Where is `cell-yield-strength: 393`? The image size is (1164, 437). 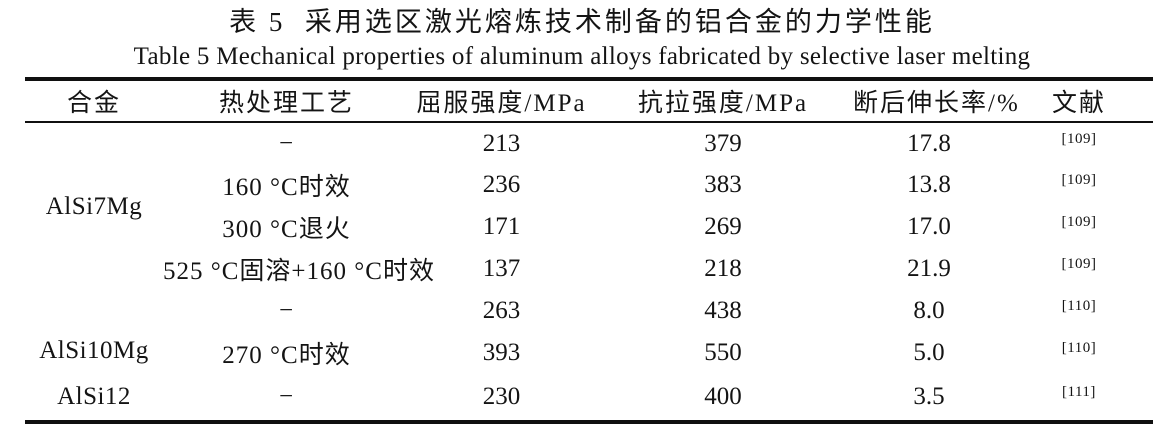 cell-yield-strength: 393 is located at coordinates (501, 352).